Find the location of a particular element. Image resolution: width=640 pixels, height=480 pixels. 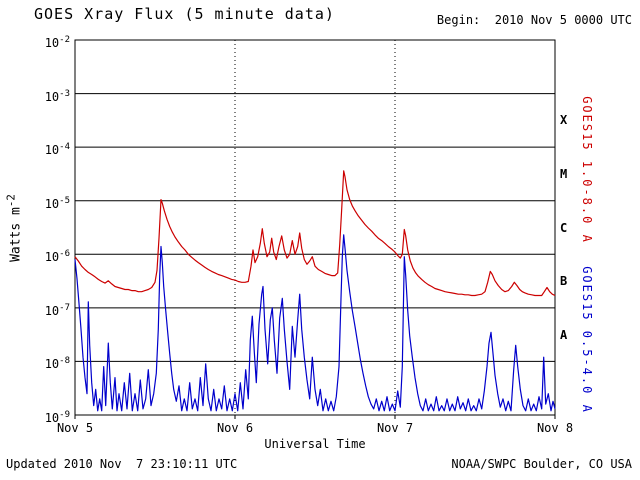

y-axis-label: Watts m-2 is located at coordinates (13, 228).